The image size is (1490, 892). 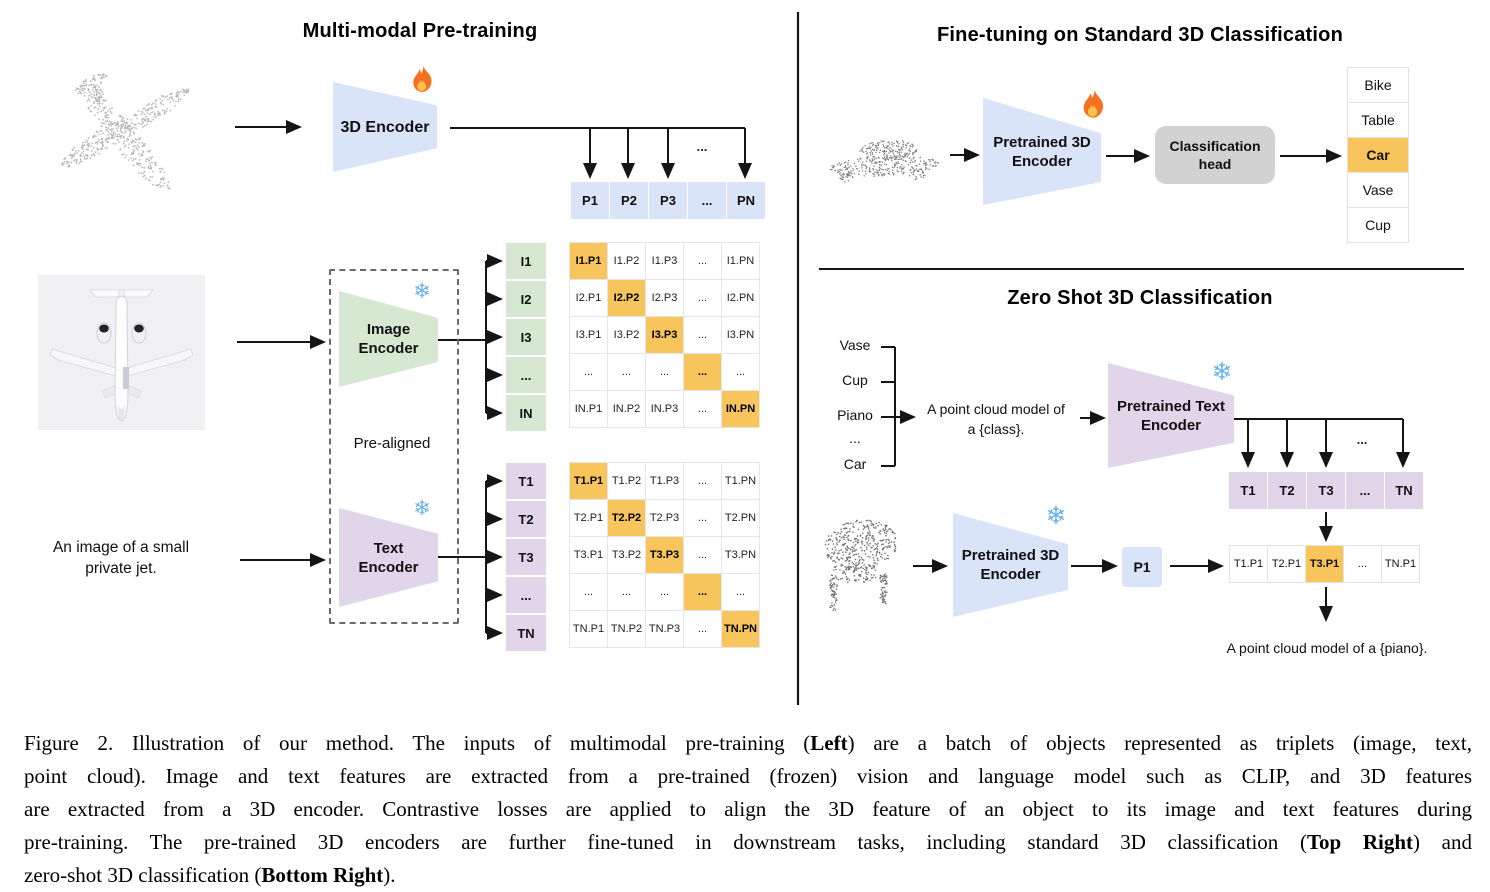 I want to click on zeroshot-class-label: Vase, so click(x=855, y=345).